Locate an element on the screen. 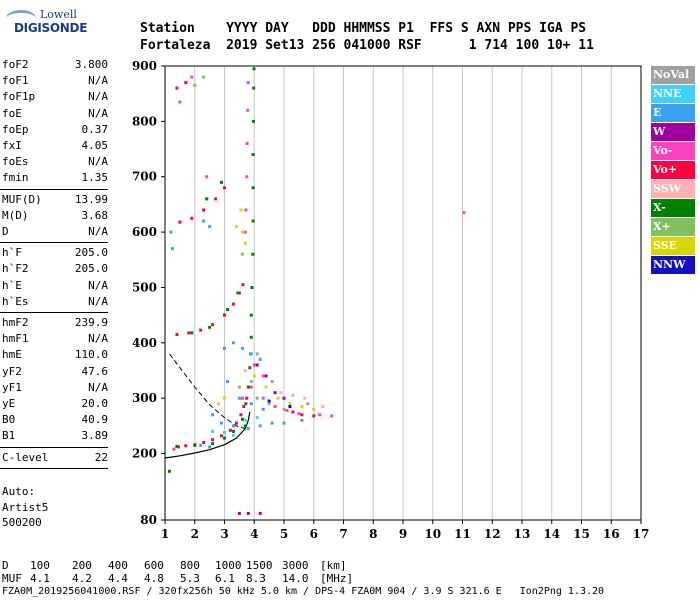  legend-item: X+ is located at coordinates (673, 227).